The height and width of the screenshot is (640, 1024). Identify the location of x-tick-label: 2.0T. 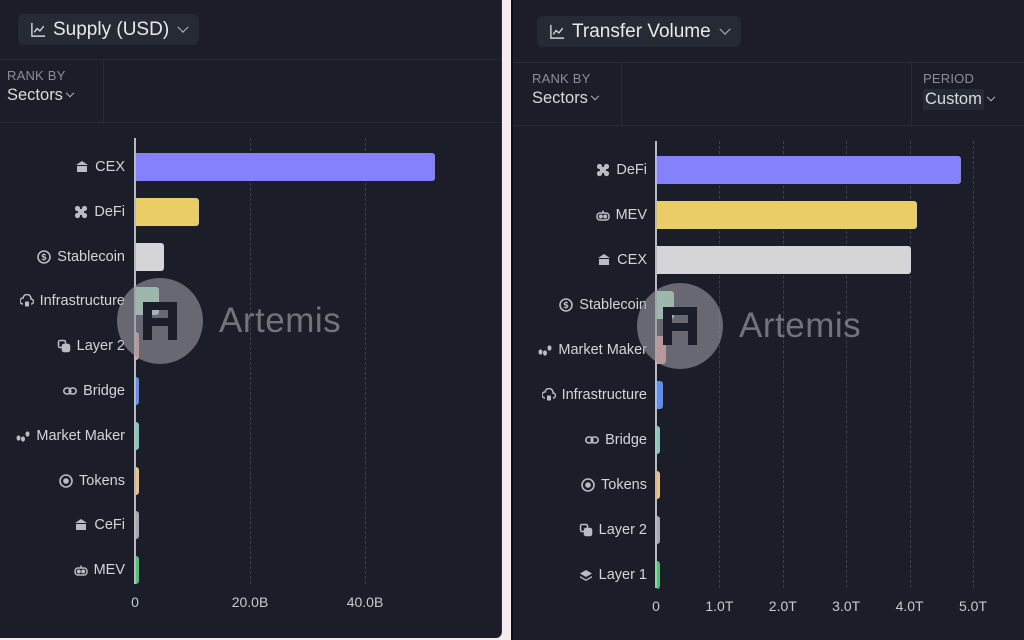
(782, 606).